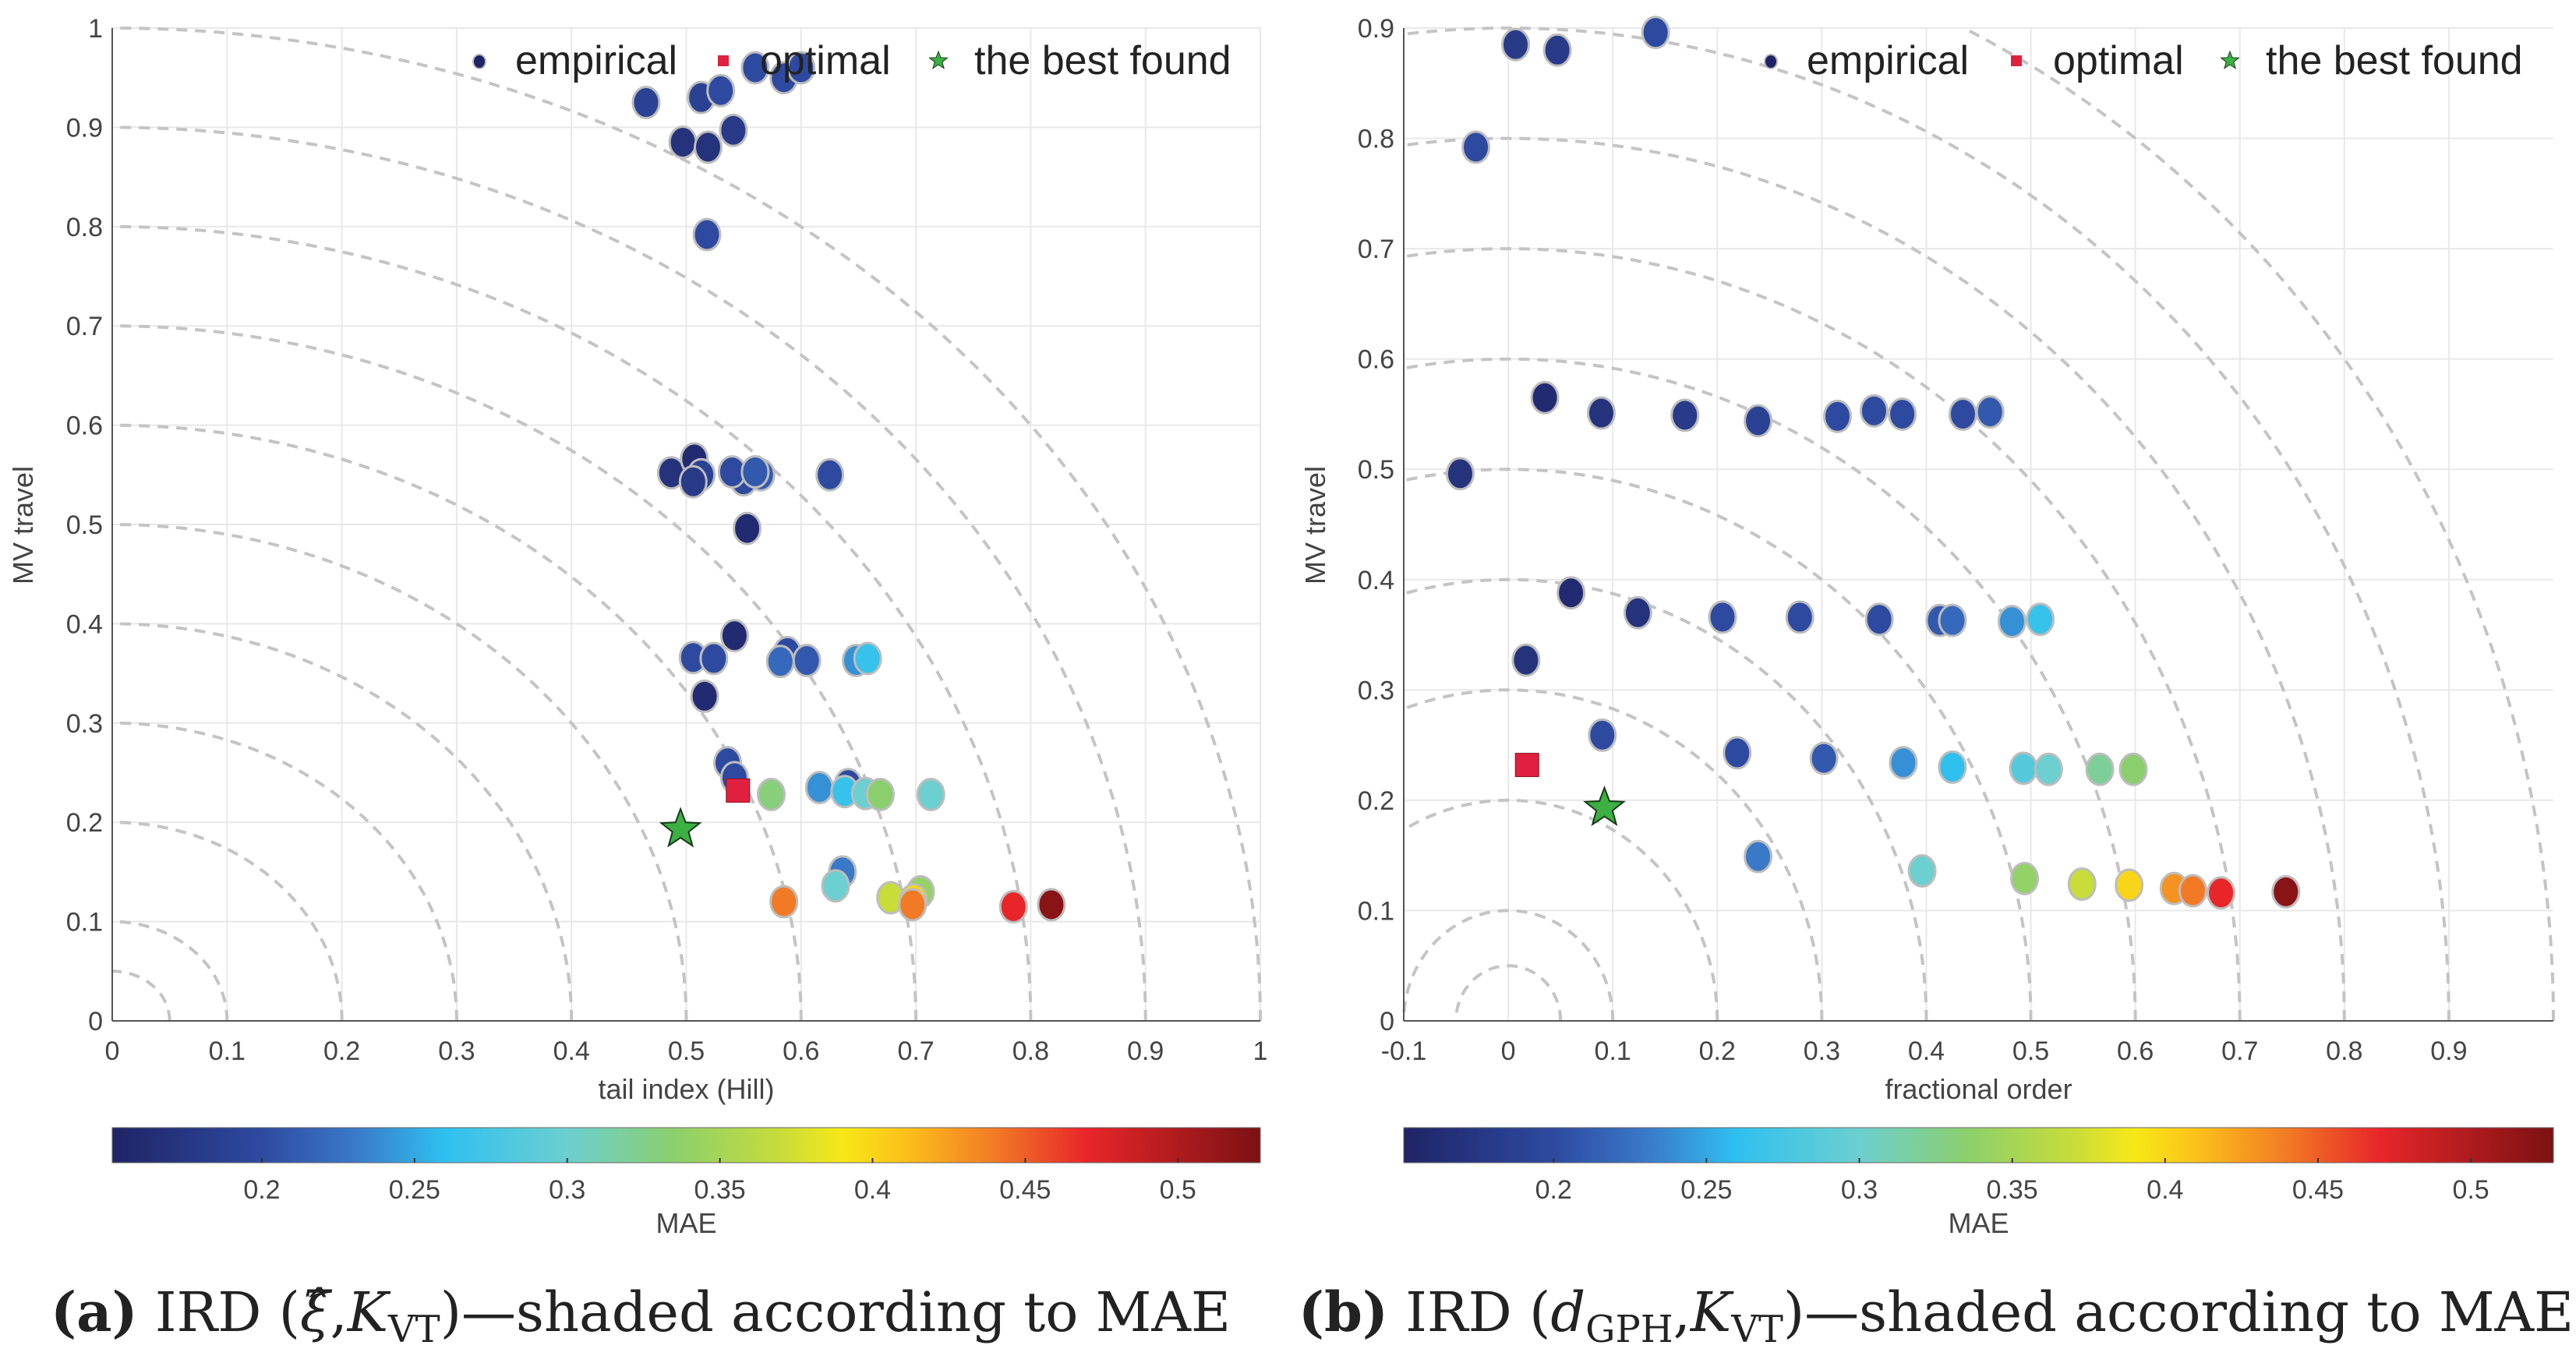  Describe the element at coordinates (1376, 470) in the screenshot. I see `y-tick-label: 0.5` at that location.